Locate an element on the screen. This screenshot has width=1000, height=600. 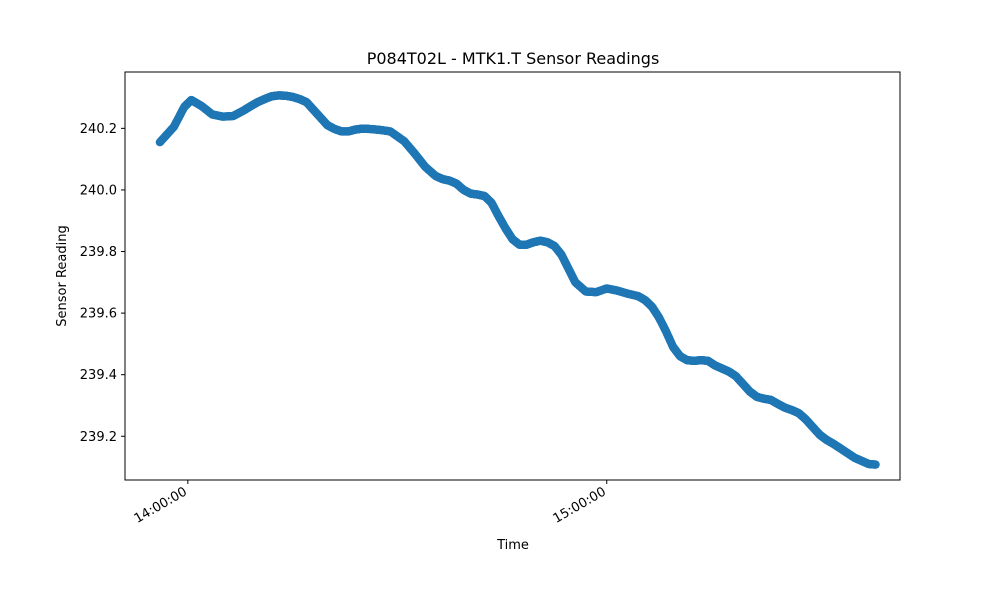
y-tick-label: 239.4 is located at coordinates (98, 375).